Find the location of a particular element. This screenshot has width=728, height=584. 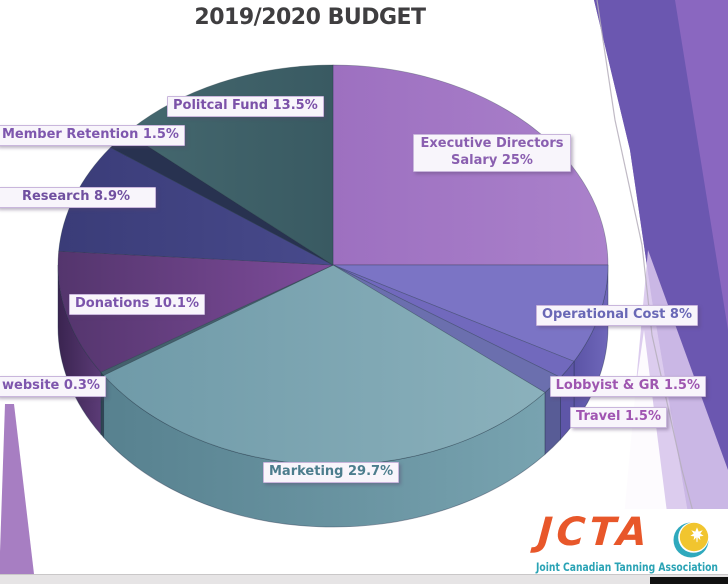

label-lobbyist-gr: Lobbyist & GR 1.5% is located at coordinates (627, 386).